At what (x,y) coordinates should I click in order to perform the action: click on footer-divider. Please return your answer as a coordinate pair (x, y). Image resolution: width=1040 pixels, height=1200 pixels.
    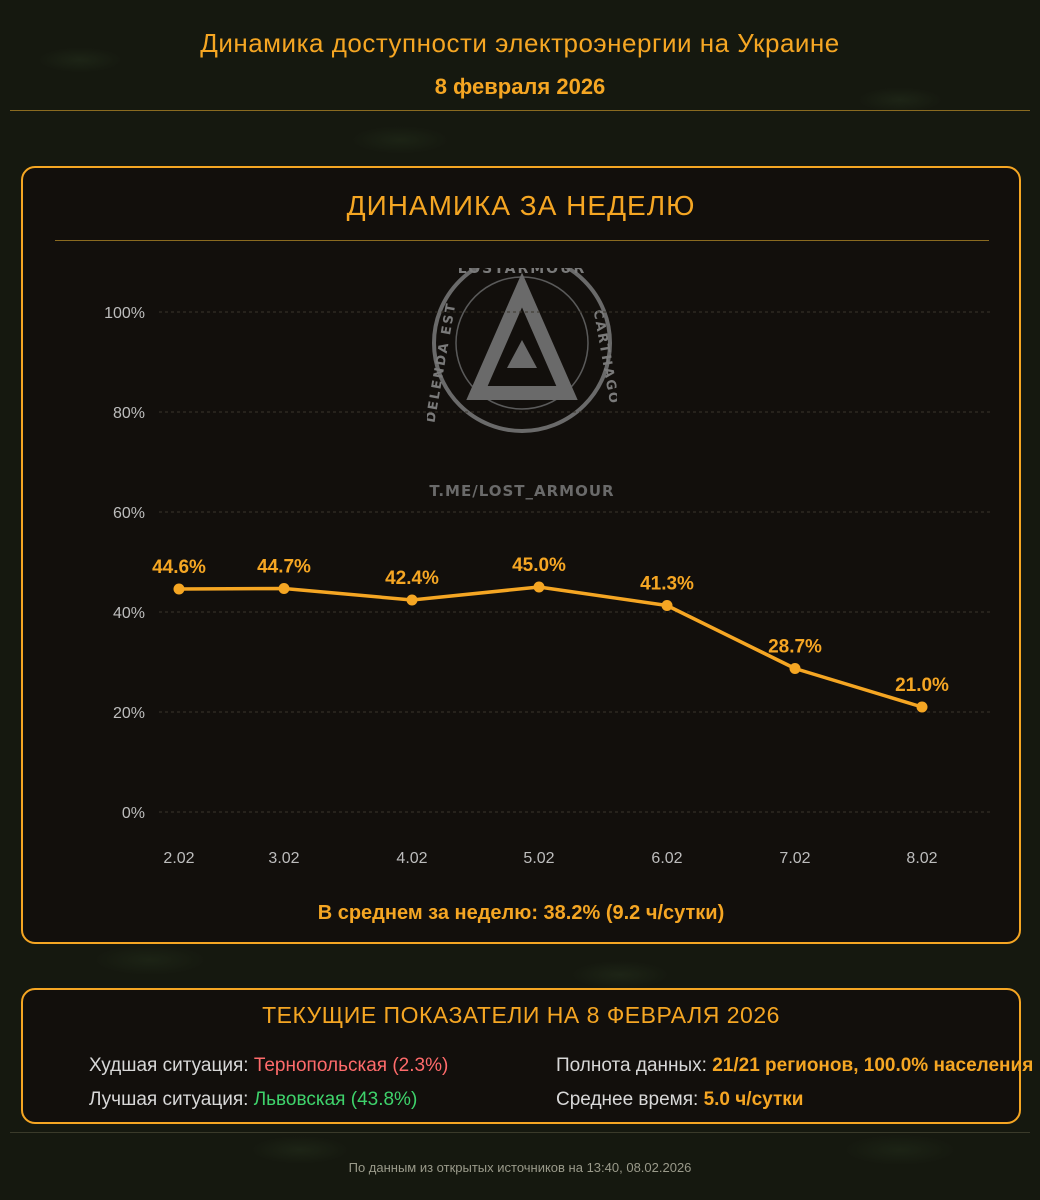
    Looking at the image, I should click on (520, 1132).